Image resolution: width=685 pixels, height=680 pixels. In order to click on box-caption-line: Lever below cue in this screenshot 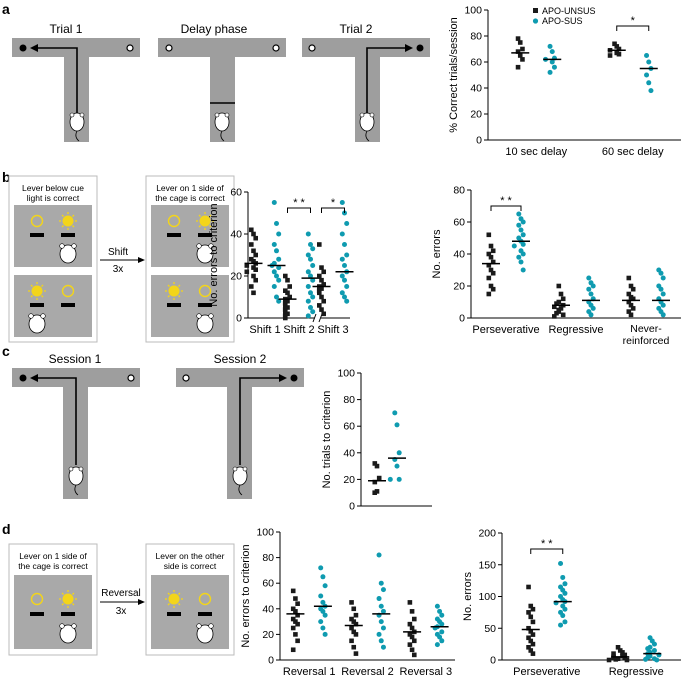, I will do `click(53, 188)`.